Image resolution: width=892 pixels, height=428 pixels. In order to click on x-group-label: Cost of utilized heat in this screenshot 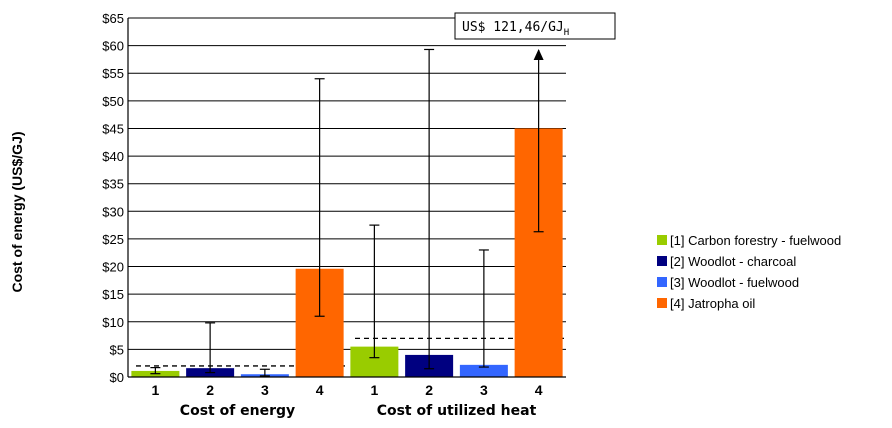, I will do `click(457, 411)`.